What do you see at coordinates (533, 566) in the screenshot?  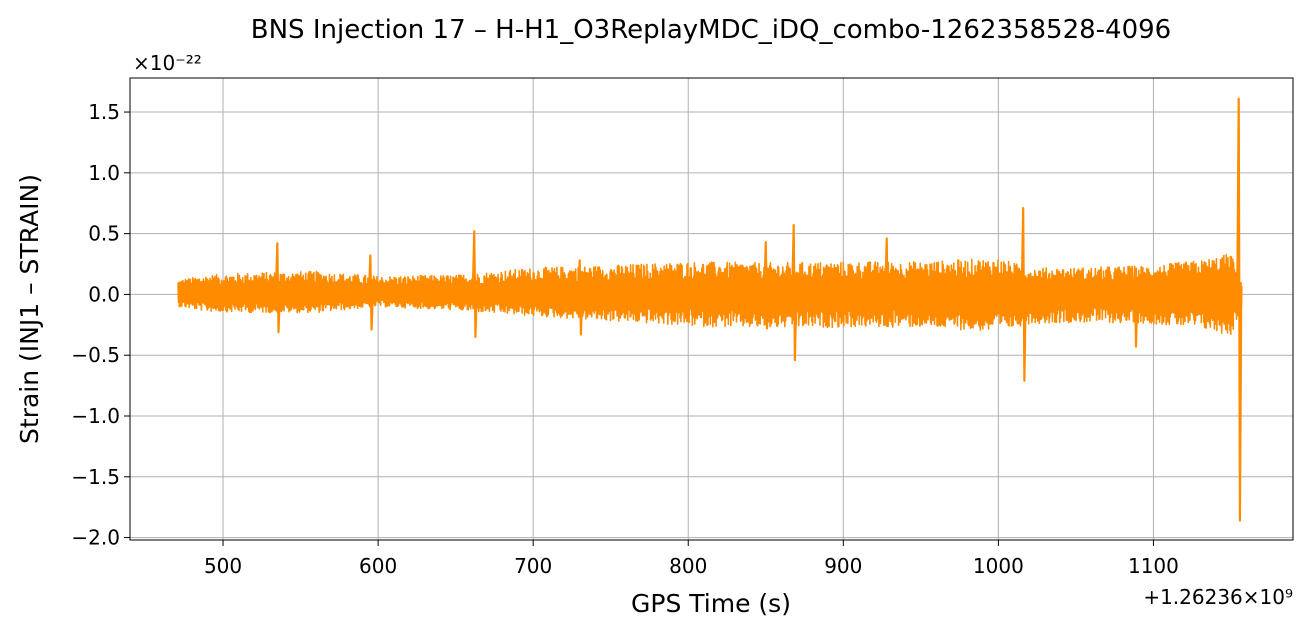 I see `x-tick-label: 700` at bounding box center [533, 566].